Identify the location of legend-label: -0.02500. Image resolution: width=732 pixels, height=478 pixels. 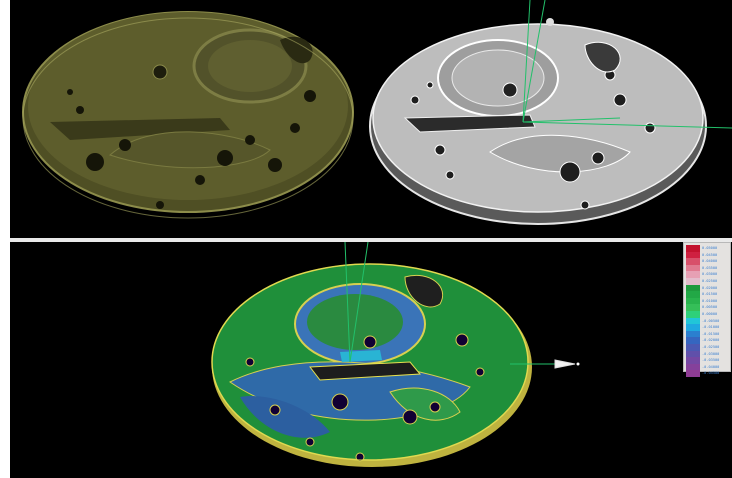
(711, 346).